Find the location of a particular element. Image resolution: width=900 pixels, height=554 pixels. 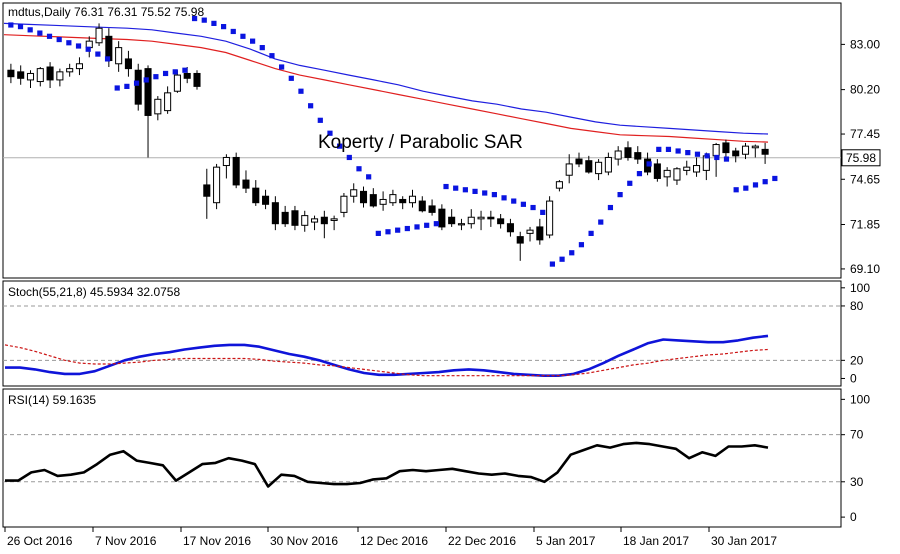

stoch-series-lines is located at coordinates (386, 355).